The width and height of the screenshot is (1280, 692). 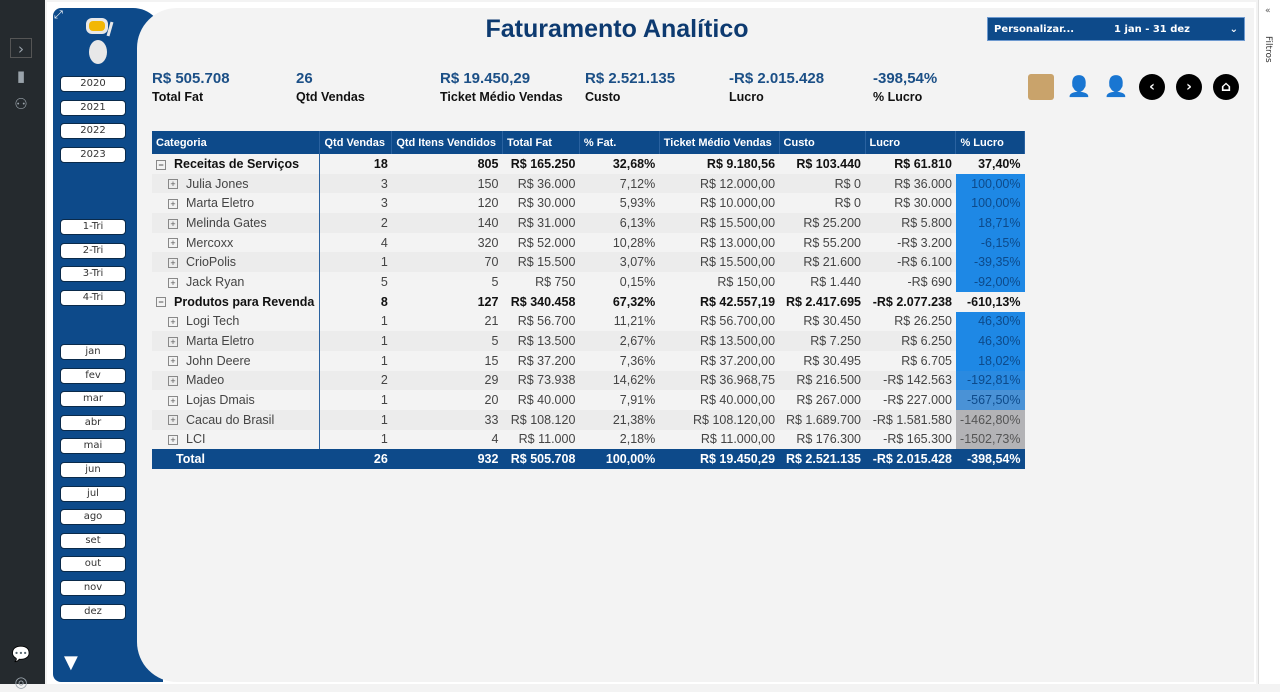 I want to click on cell: 8, so click(x=384, y=301).